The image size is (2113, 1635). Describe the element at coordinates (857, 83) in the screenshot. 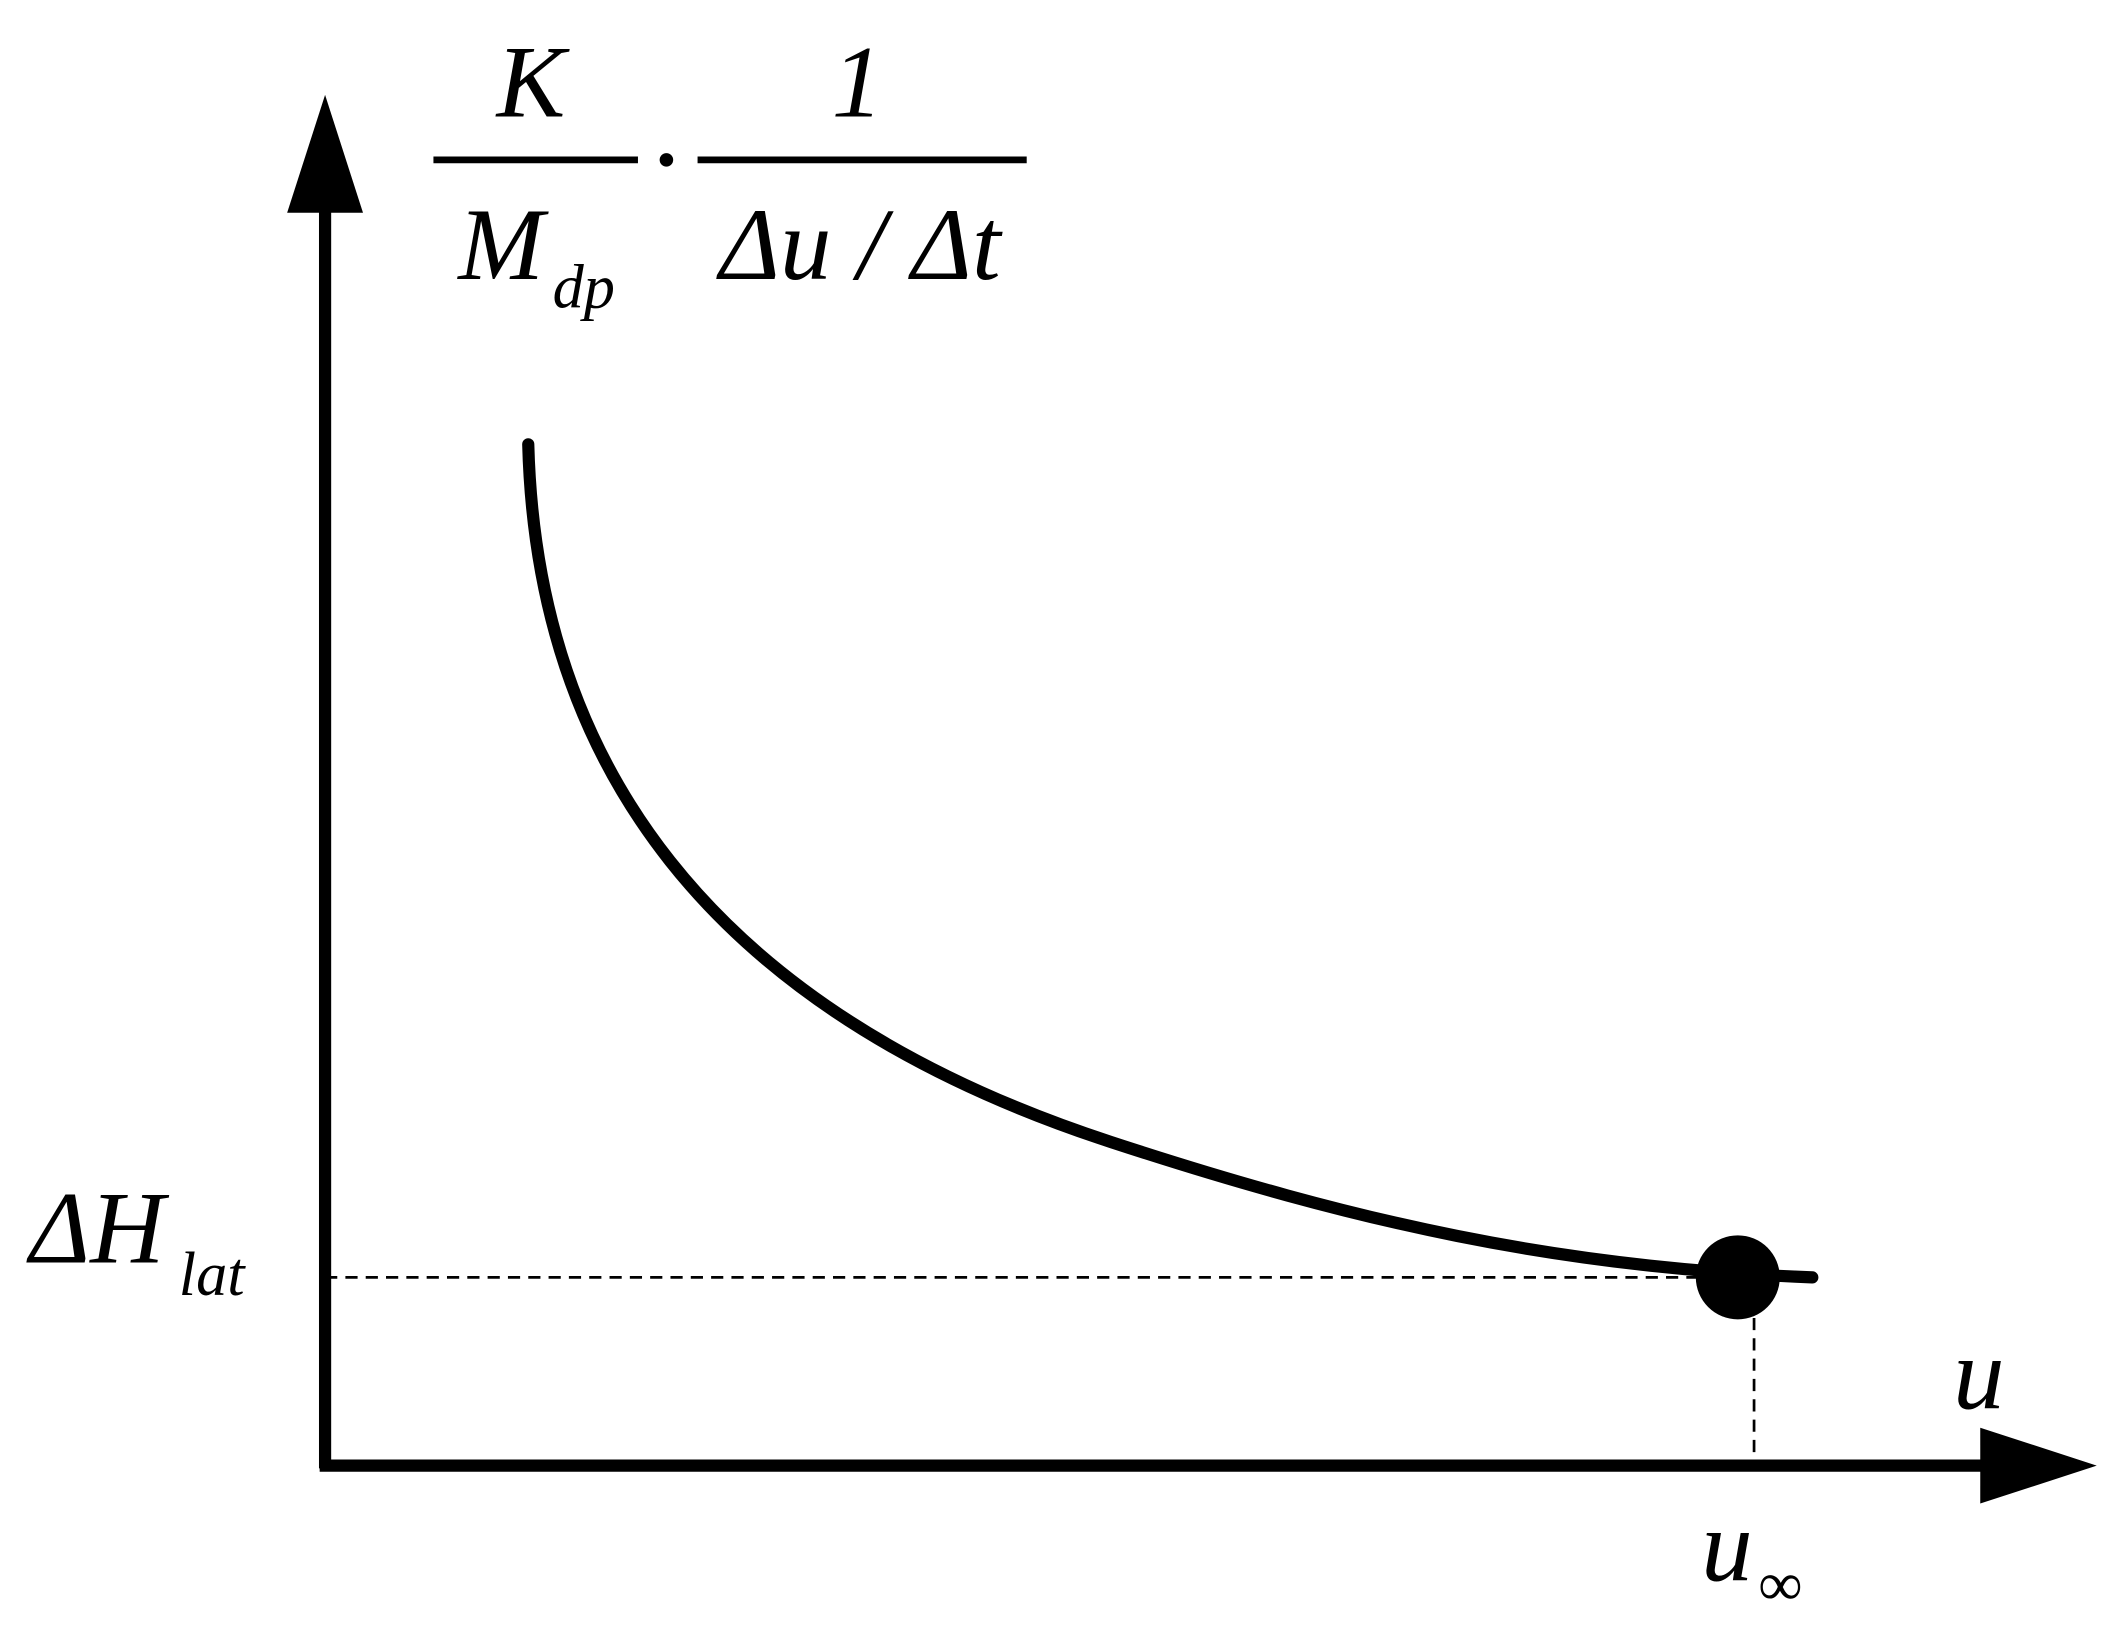

I see `numerator: 1` at that location.